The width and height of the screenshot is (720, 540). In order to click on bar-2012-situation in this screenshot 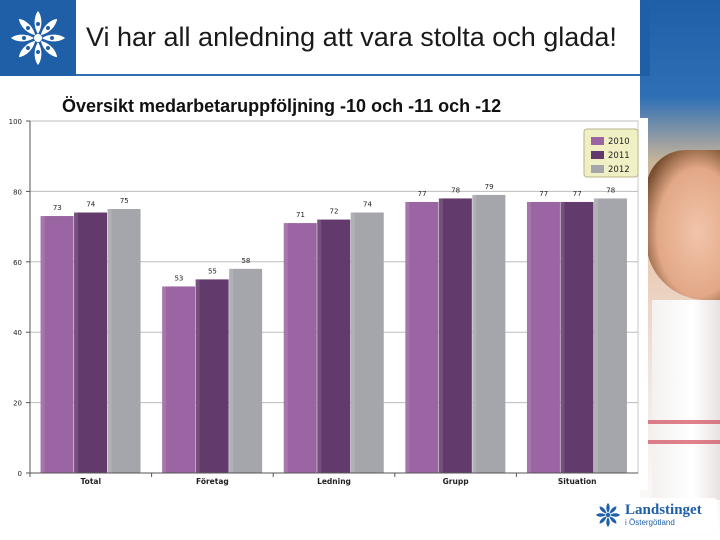, I will do `click(610, 335)`.